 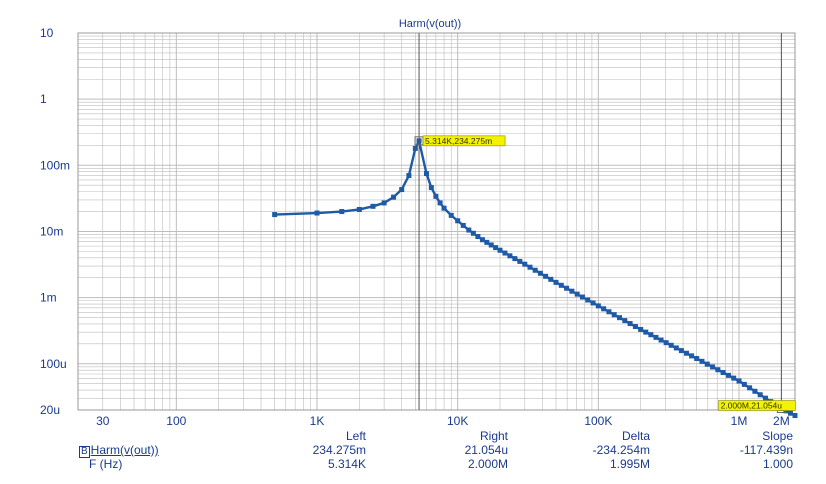 I want to click on header-left: Left, so click(x=355, y=436).